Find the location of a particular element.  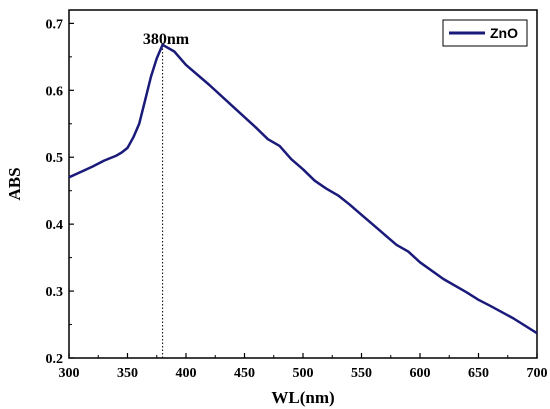

legend: ZnO is located at coordinates (485, 33).